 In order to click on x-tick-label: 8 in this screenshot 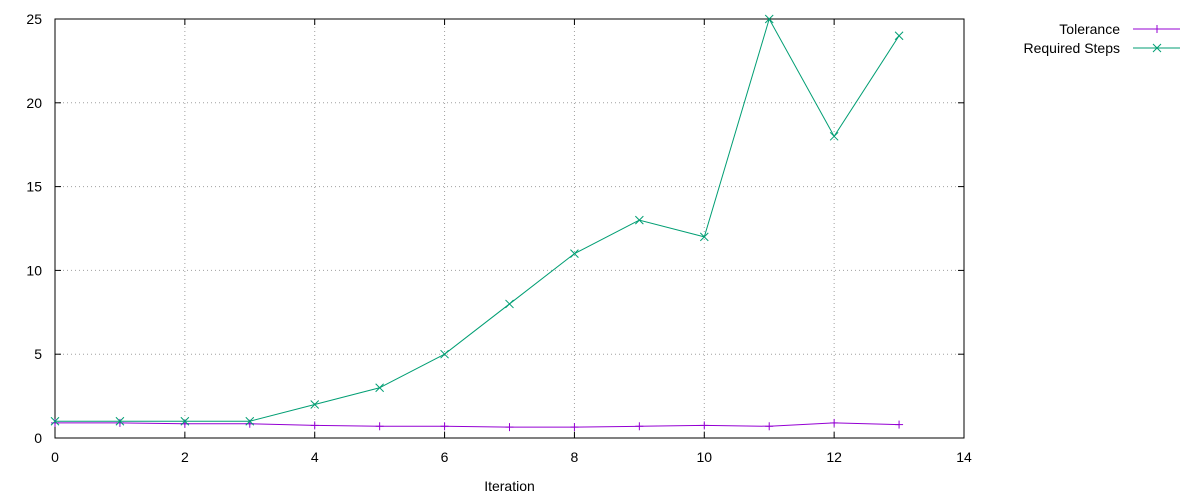, I will do `click(575, 457)`.